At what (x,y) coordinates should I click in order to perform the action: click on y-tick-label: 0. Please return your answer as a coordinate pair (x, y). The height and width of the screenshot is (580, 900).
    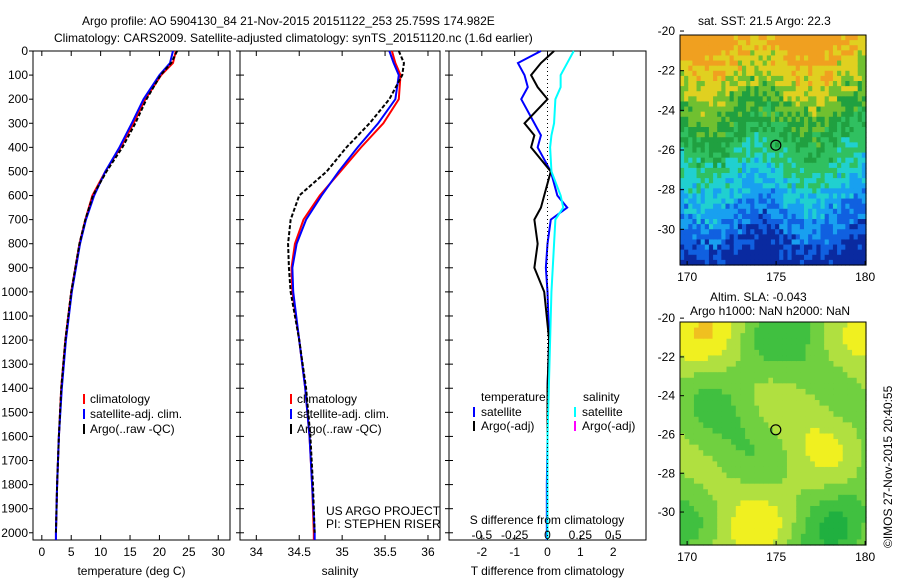
    Looking at the image, I should click on (24, 51).